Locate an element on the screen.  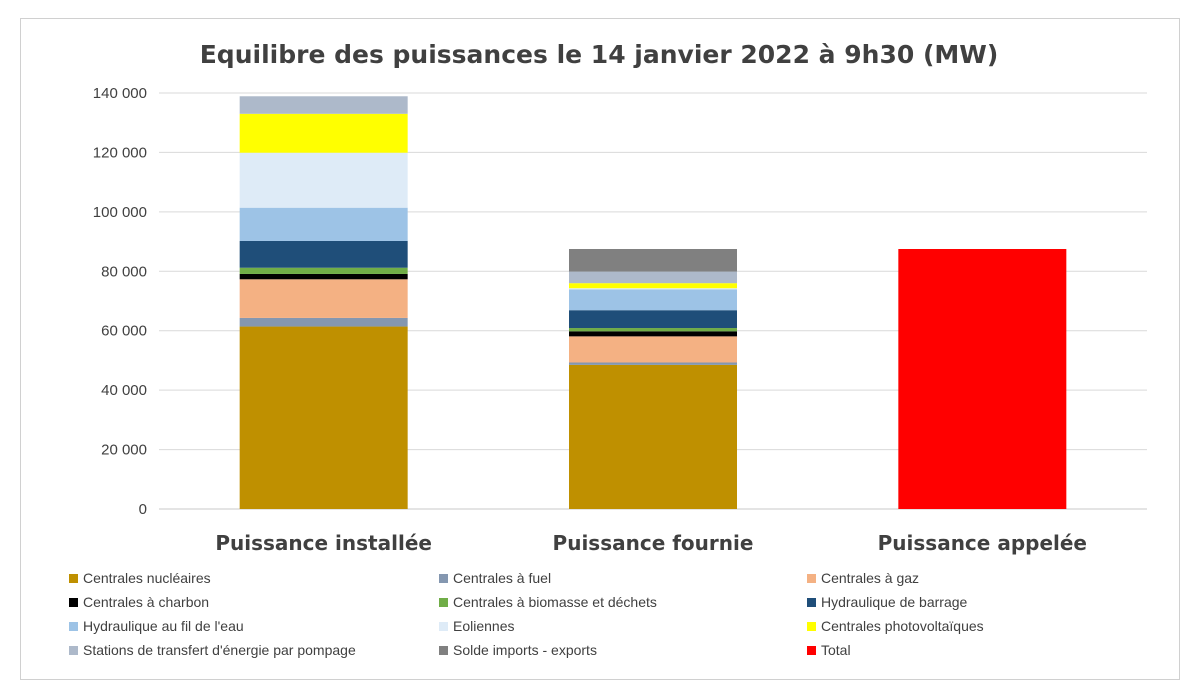
legend-label: Eoliennes is located at coordinates (484, 626).